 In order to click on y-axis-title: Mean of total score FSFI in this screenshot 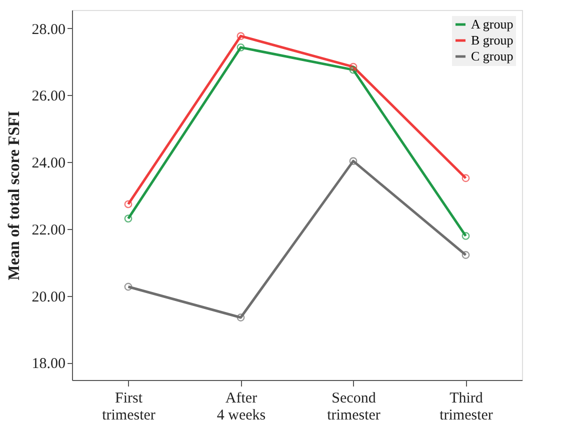, I will do `click(14, 195)`.